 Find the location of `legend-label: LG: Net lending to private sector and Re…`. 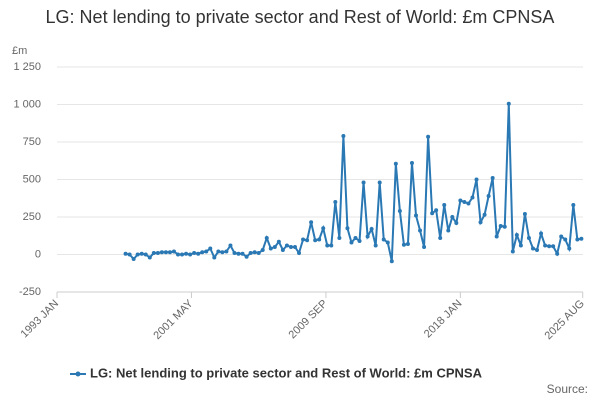

legend-label: LG: Net lending to private sector and Re… is located at coordinates (286, 372).